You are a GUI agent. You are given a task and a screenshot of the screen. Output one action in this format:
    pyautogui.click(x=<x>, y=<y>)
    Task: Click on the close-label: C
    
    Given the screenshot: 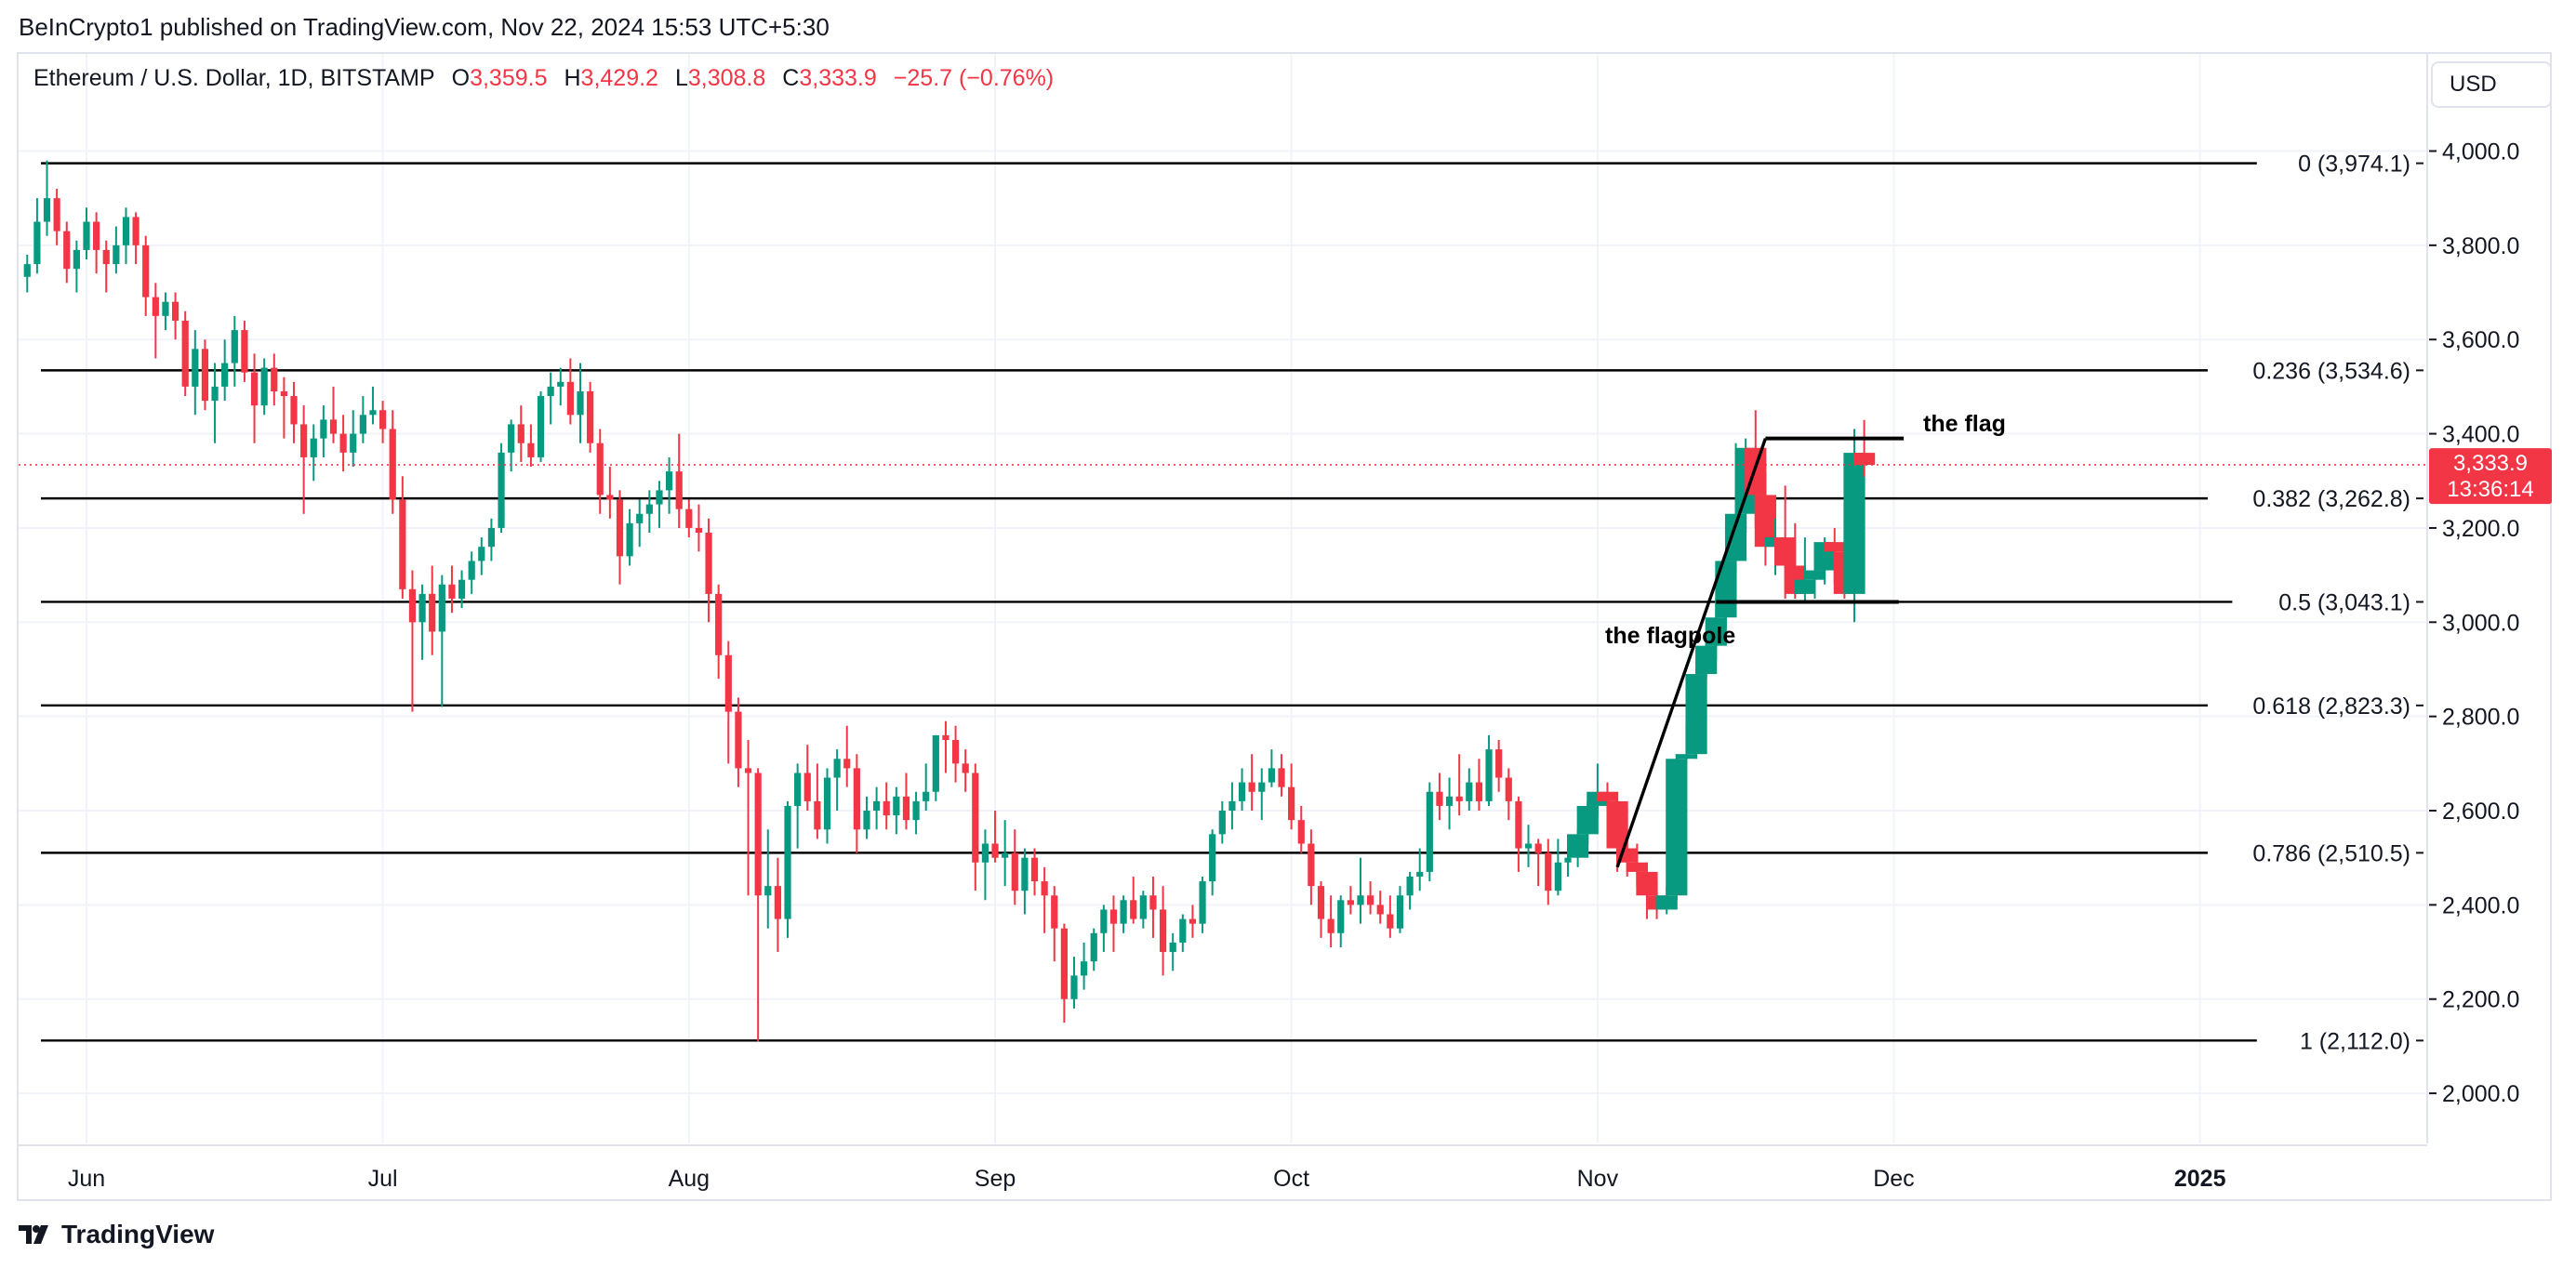 What is the action you would take?
    pyautogui.click(x=791, y=78)
    